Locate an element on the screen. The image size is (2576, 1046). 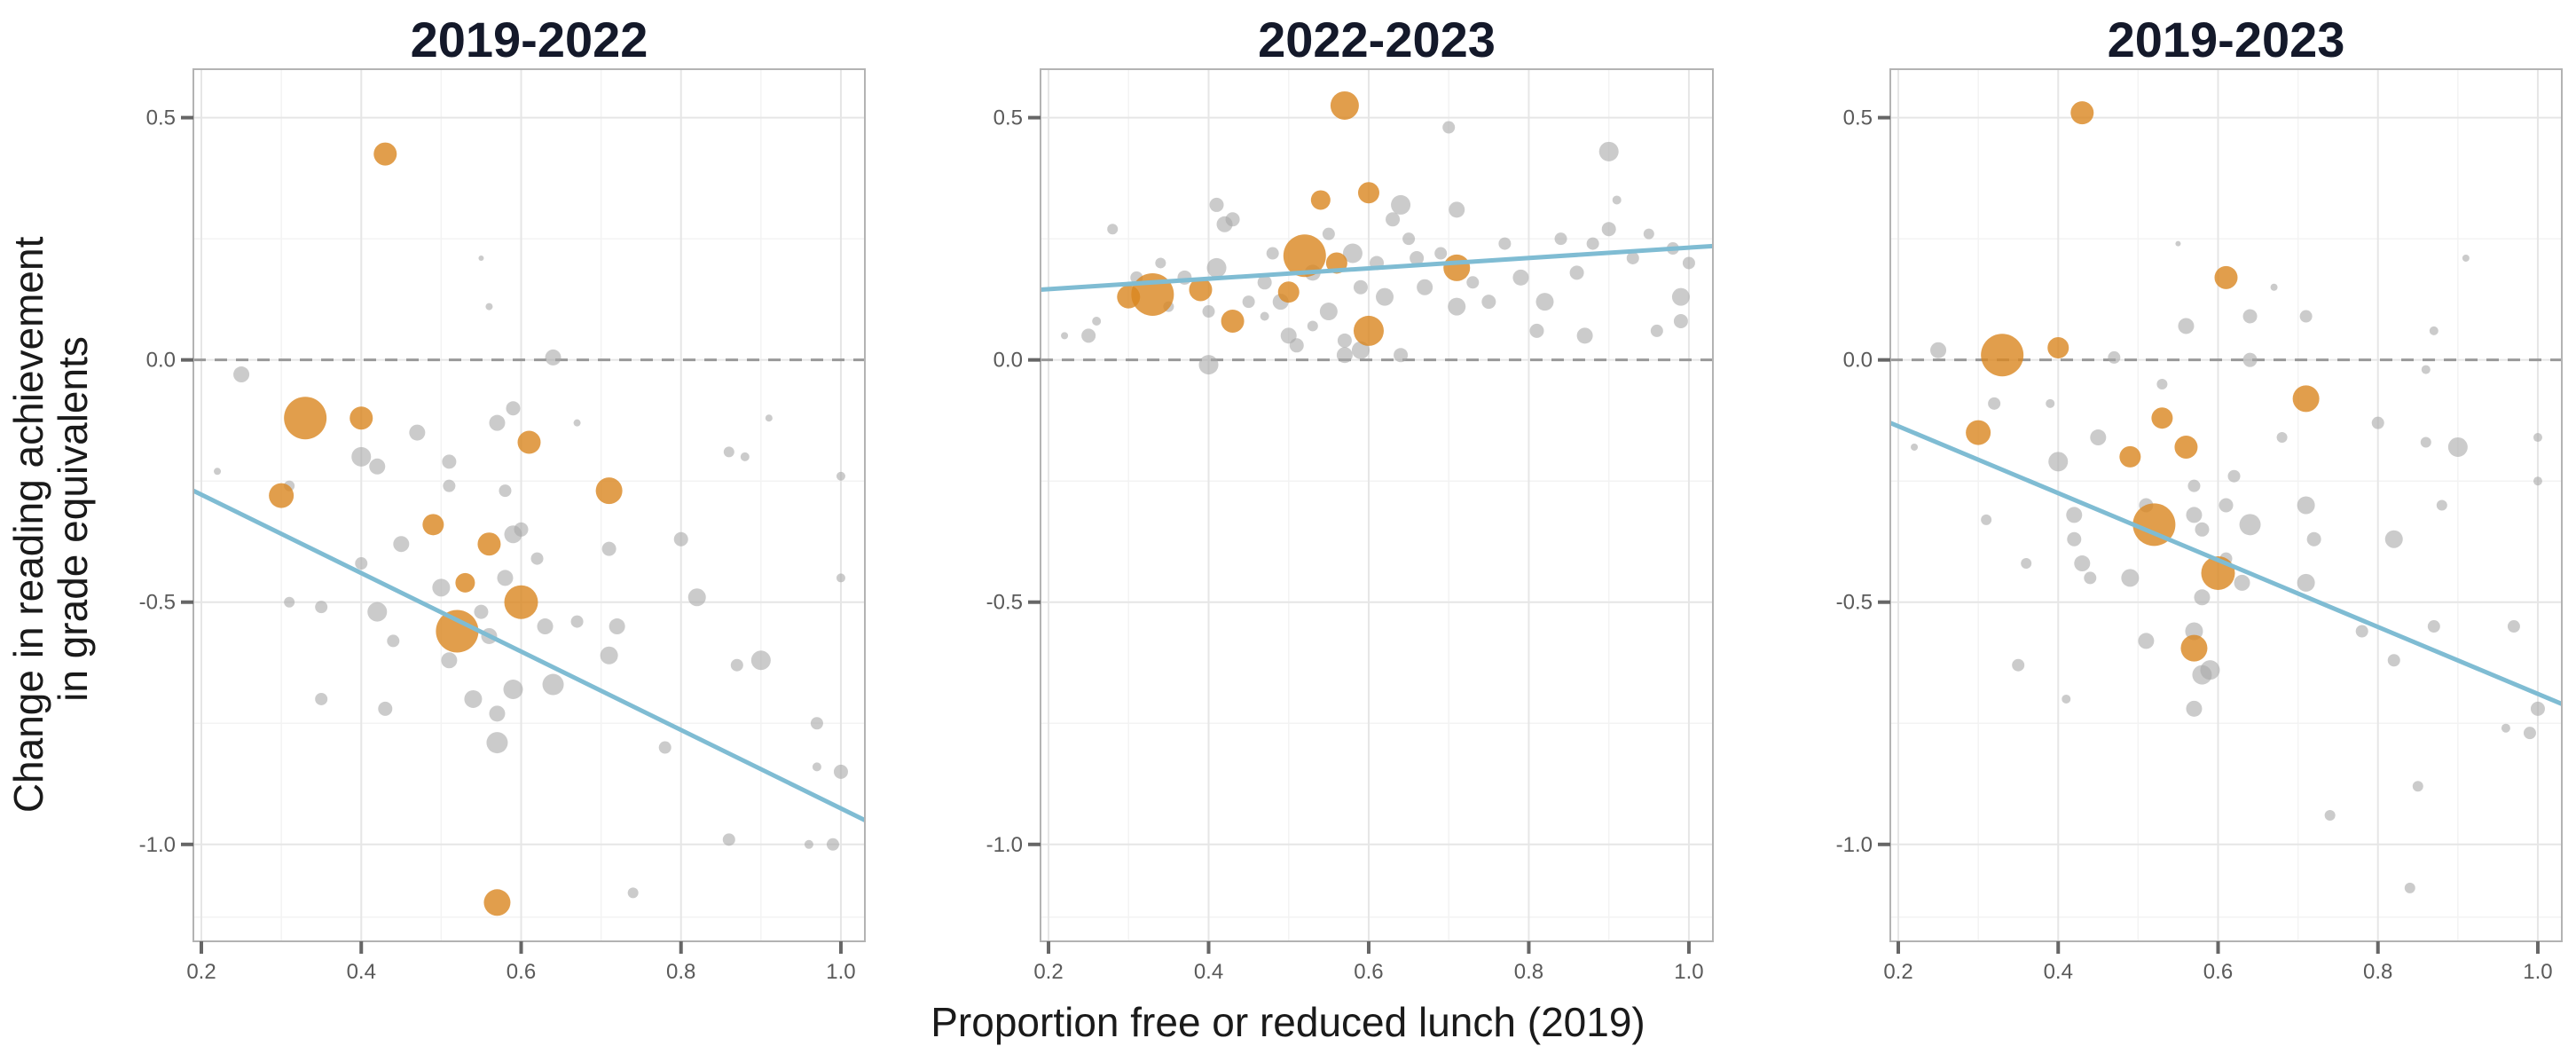
y-axis-title-line-1: Change in reading achievement is located at coordinates (28, 524).